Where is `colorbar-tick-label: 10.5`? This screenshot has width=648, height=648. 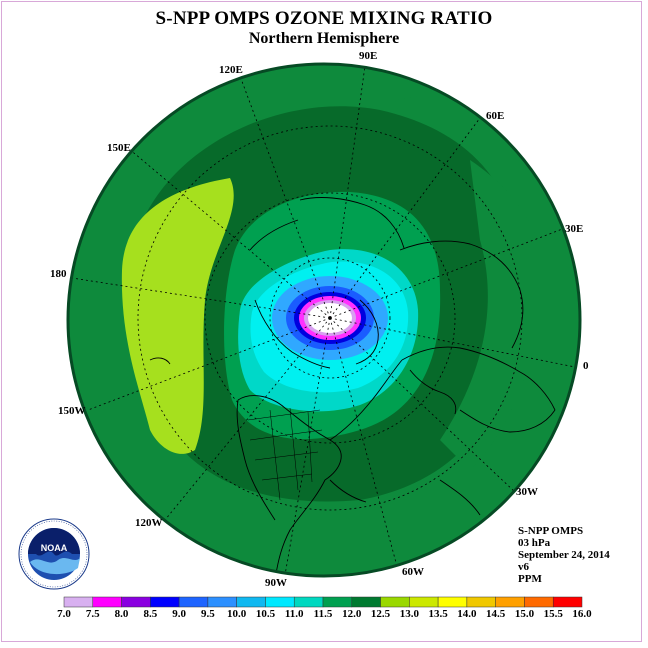
colorbar-tick-label: 10.5 is located at coordinates (265, 614).